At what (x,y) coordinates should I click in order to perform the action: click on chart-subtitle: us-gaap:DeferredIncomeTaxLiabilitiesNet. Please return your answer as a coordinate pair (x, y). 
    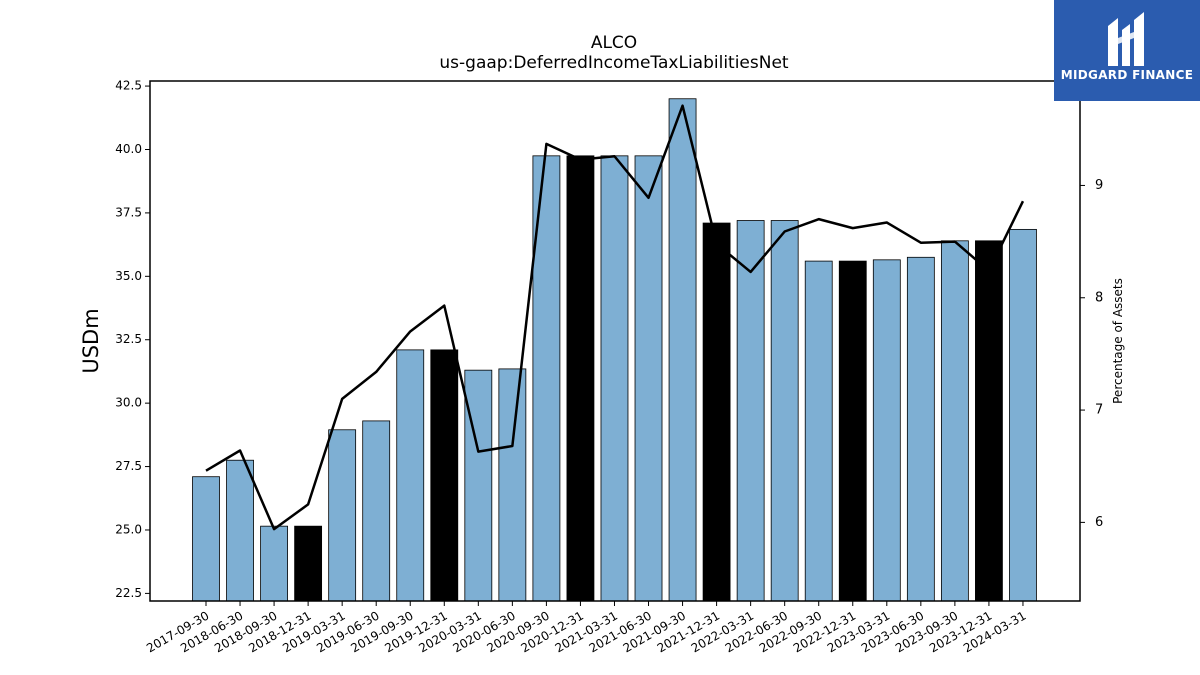
    Looking at the image, I should click on (614, 63).